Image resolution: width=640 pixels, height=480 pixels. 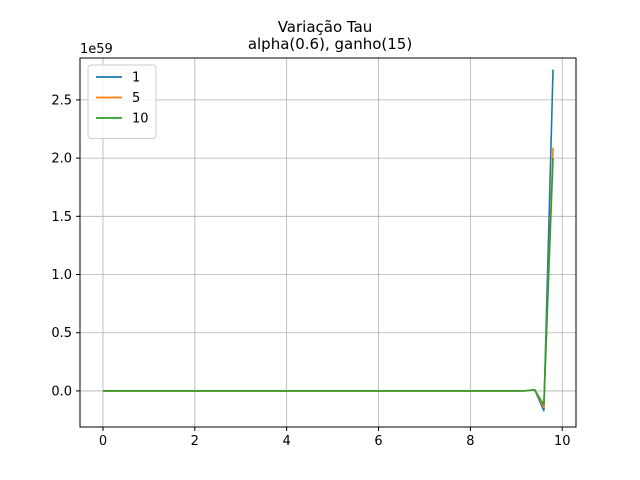 I want to click on legend-label-1: 1, so click(x=136, y=78).